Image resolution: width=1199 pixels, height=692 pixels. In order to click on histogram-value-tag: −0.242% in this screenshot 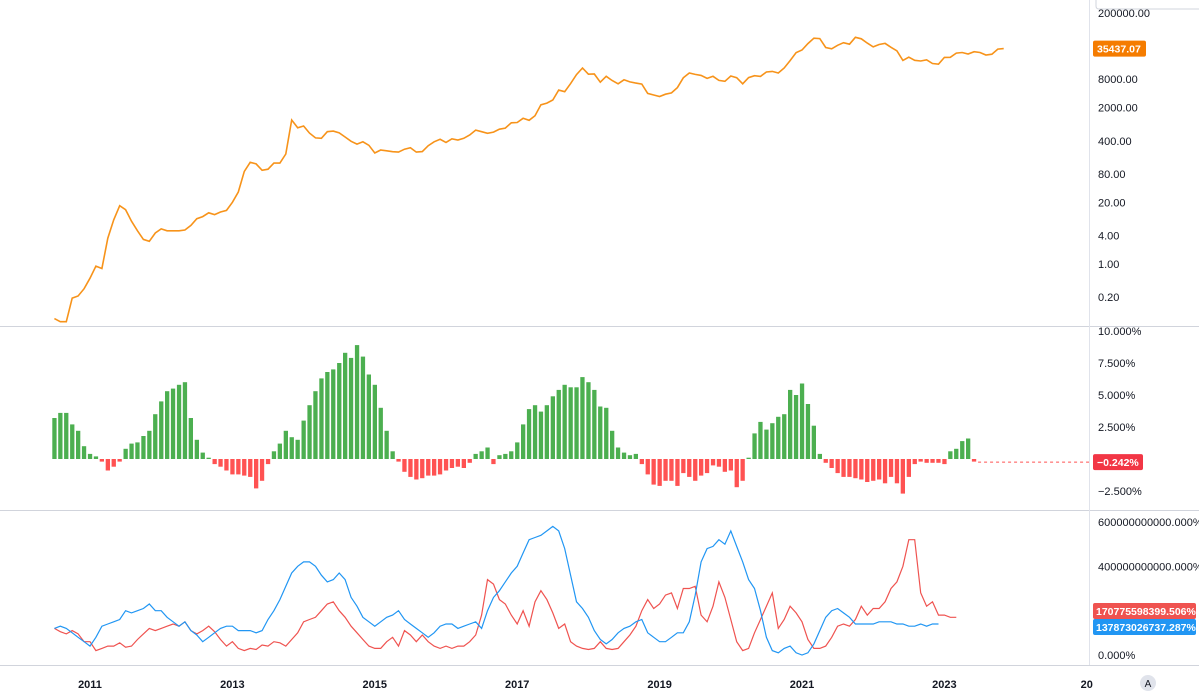, I will do `click(1118, 462)`.